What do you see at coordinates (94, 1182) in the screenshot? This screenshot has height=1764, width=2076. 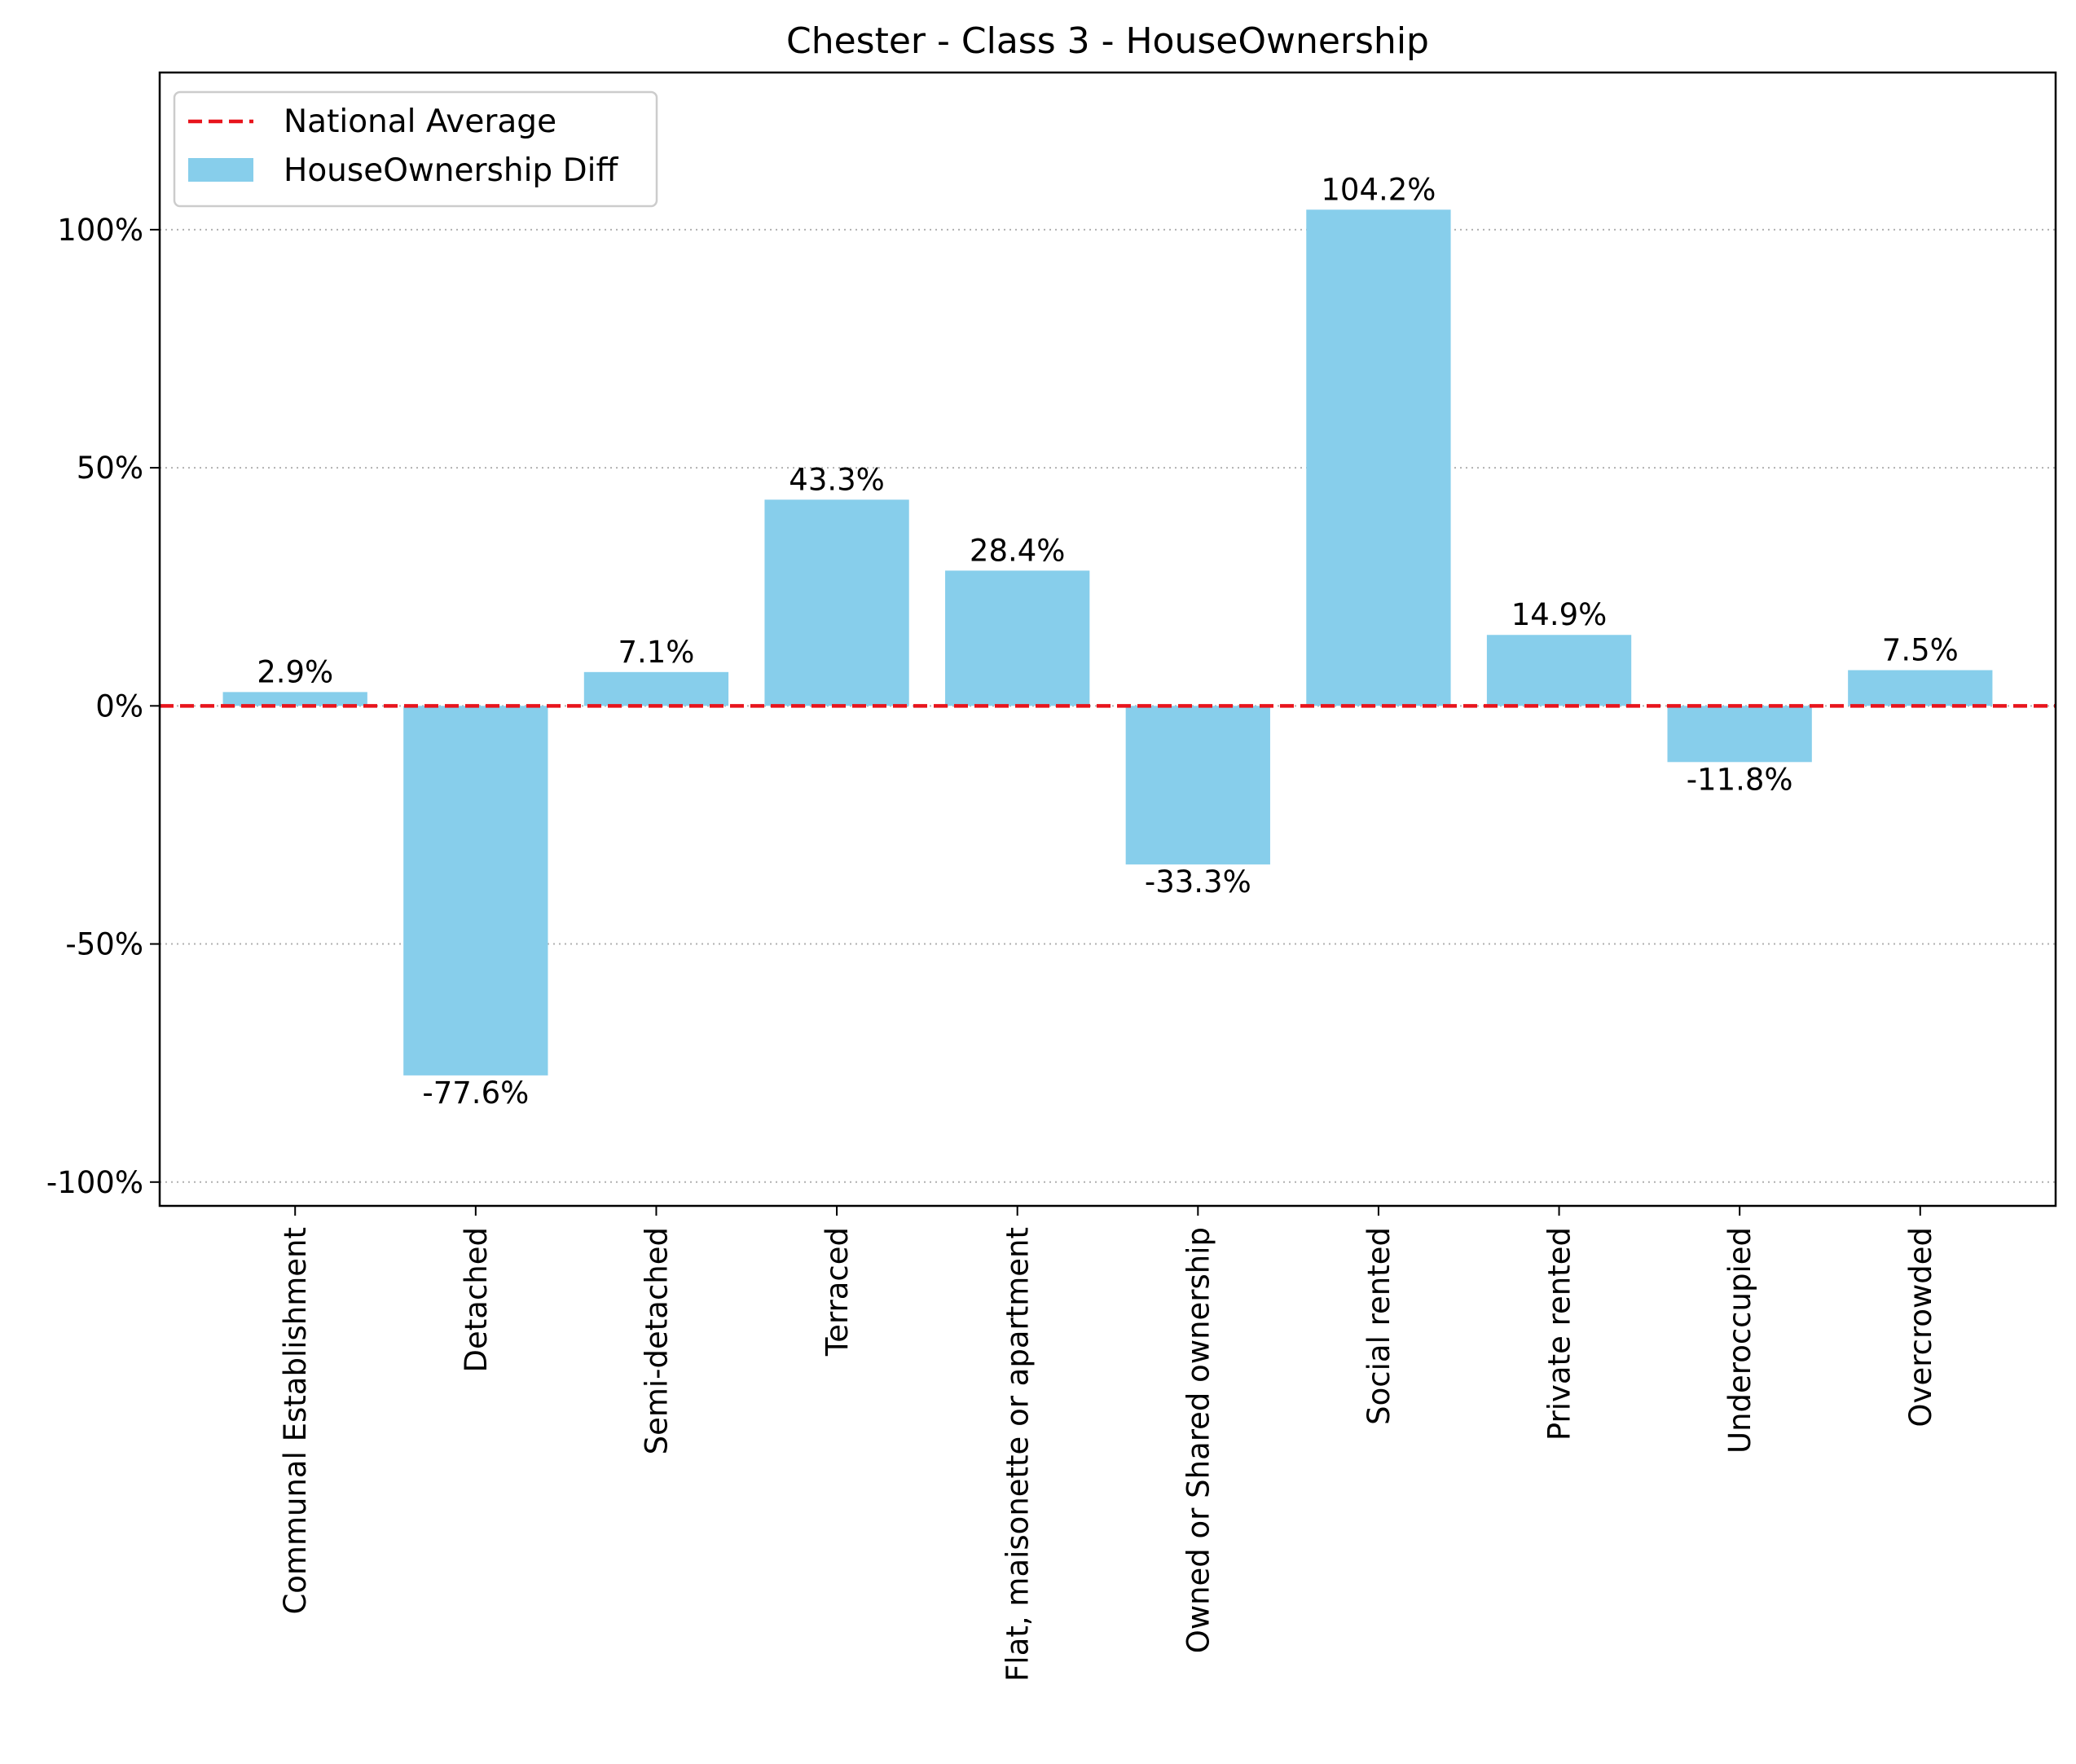 I see `y-tick-label: -100%` at bounding box center [94, 1182].